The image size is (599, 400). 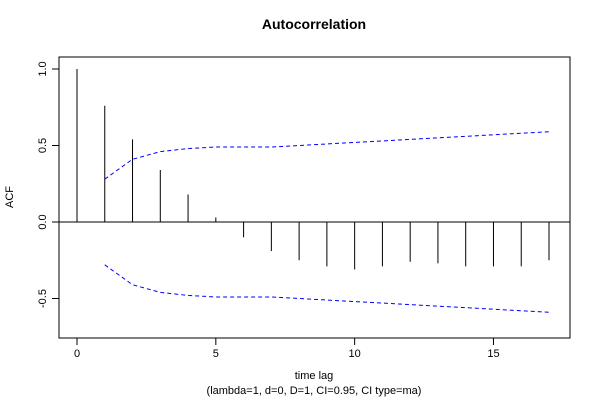 What do you see at coordinates (287, 348) in the screenshot?
I see `x-axis: 0 5 10 15` at bounding box center [287, 348].